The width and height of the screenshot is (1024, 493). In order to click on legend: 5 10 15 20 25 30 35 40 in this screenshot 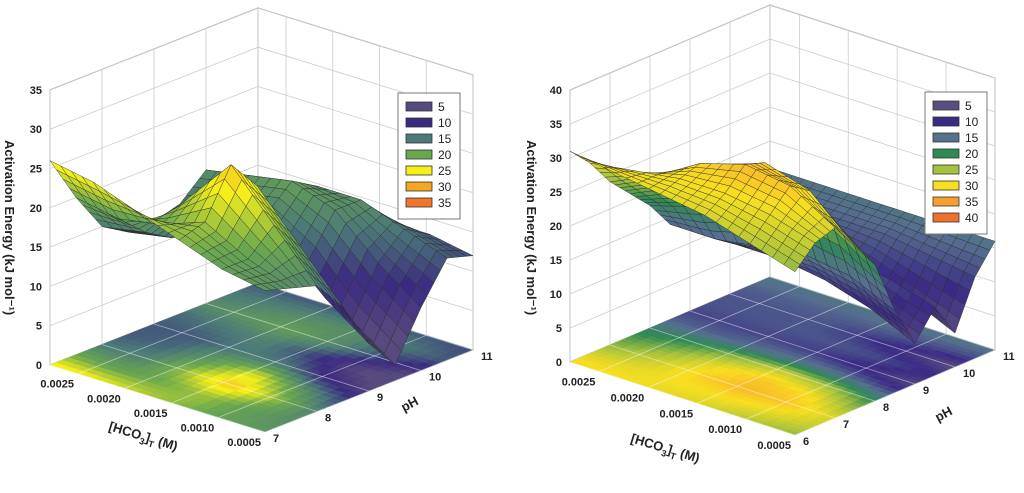, I will do `click(956, 163)`.